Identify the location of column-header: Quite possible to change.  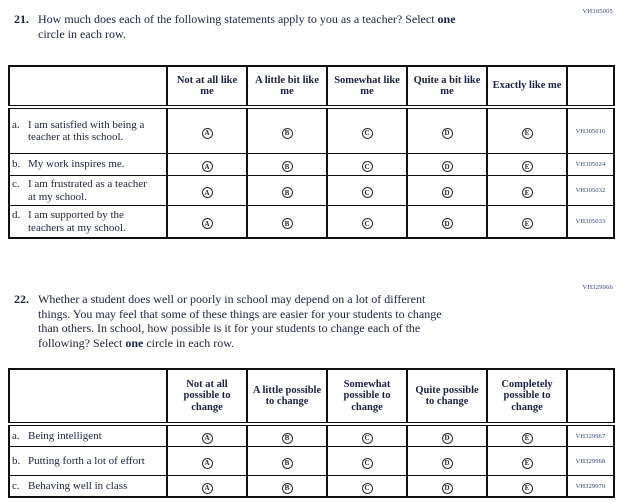
(447, 397).